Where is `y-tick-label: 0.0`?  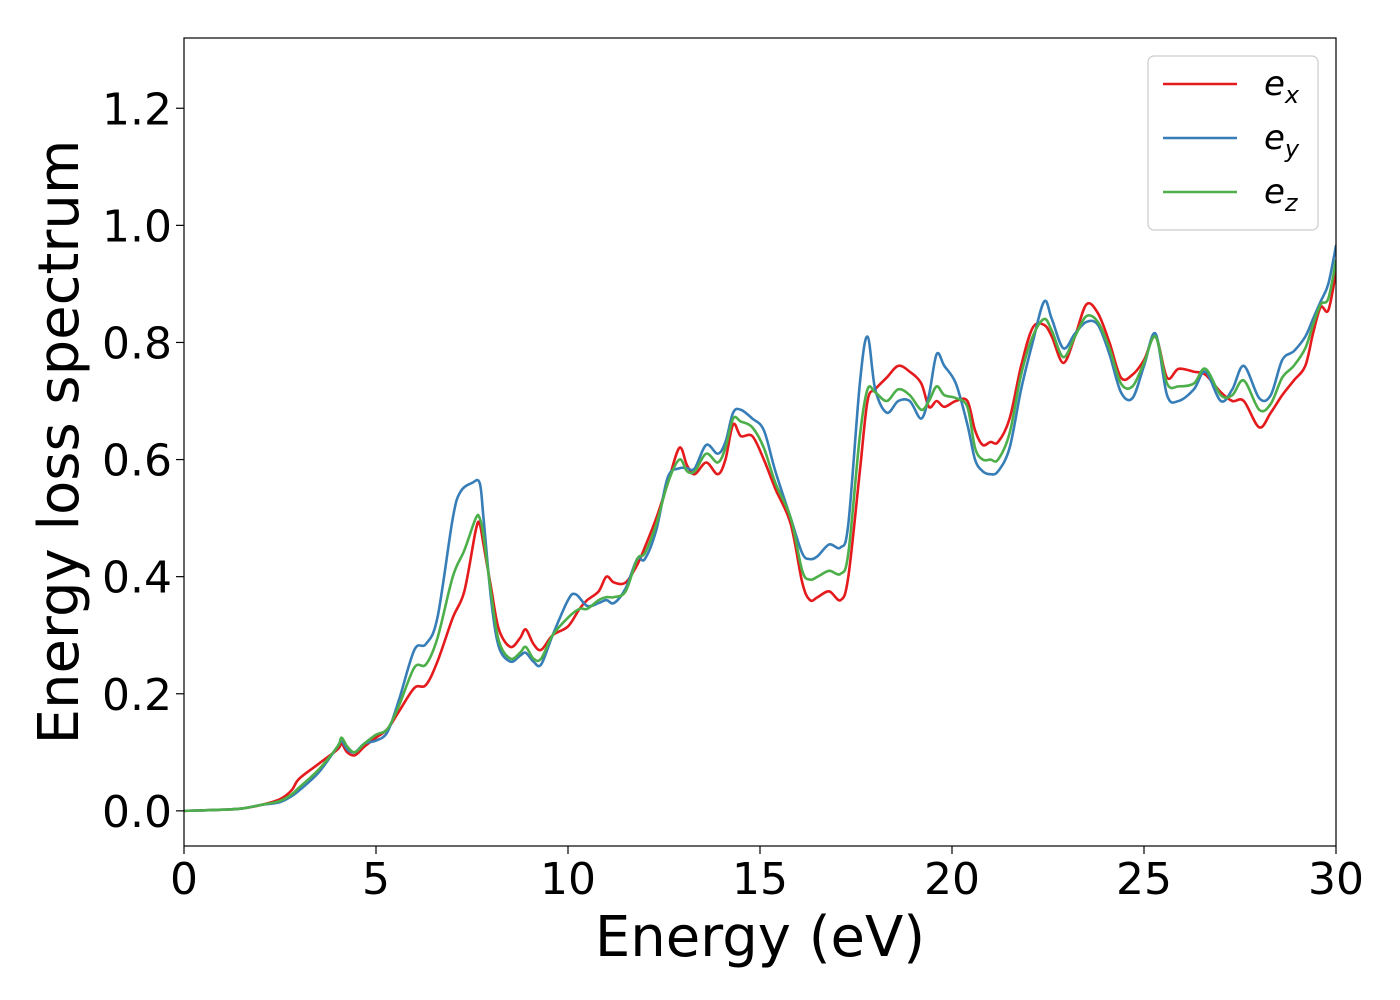 y-tick-label: 0.0 is located at coordinates (137, 812).